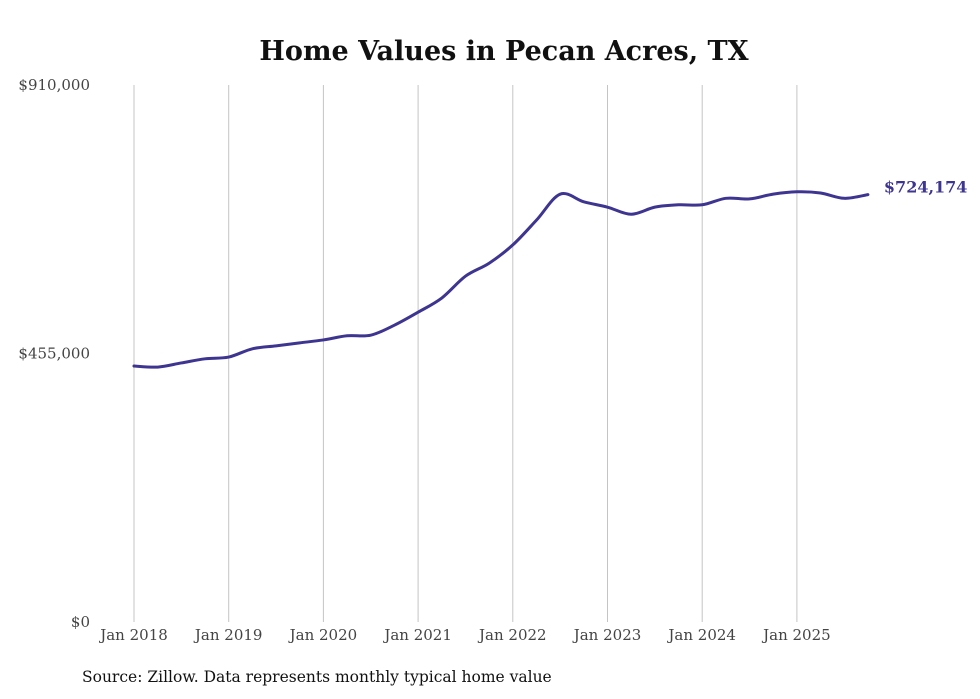 The width and height of the screenshot is (980, 699). I want to click on x-tick-label: Jan 2018, so click(133, 635).